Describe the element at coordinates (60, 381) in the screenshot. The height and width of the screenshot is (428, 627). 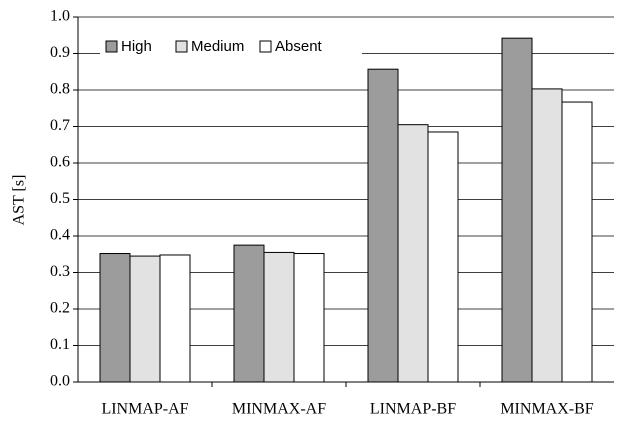
I see `y-tick-label: 0.0` at that location.